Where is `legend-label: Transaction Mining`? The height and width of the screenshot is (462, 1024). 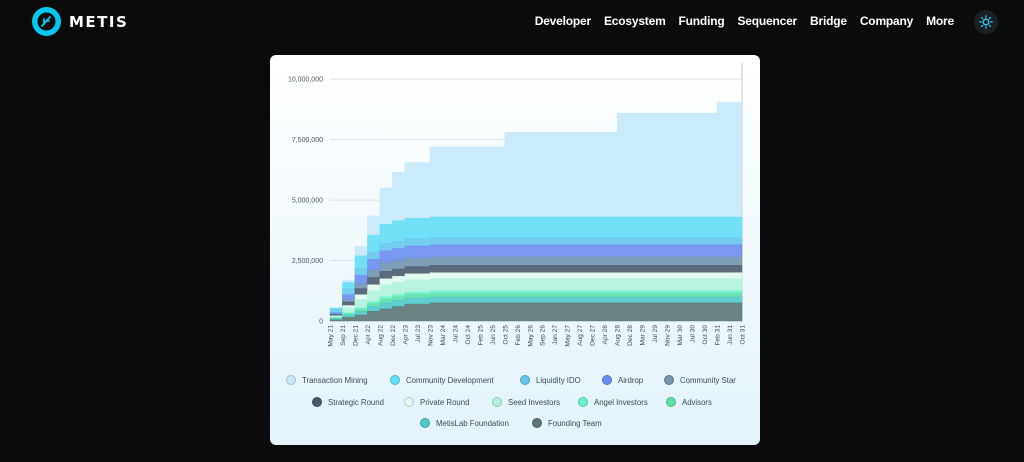
legend-label: Transaction Mining is located at coordinates (335, 380).